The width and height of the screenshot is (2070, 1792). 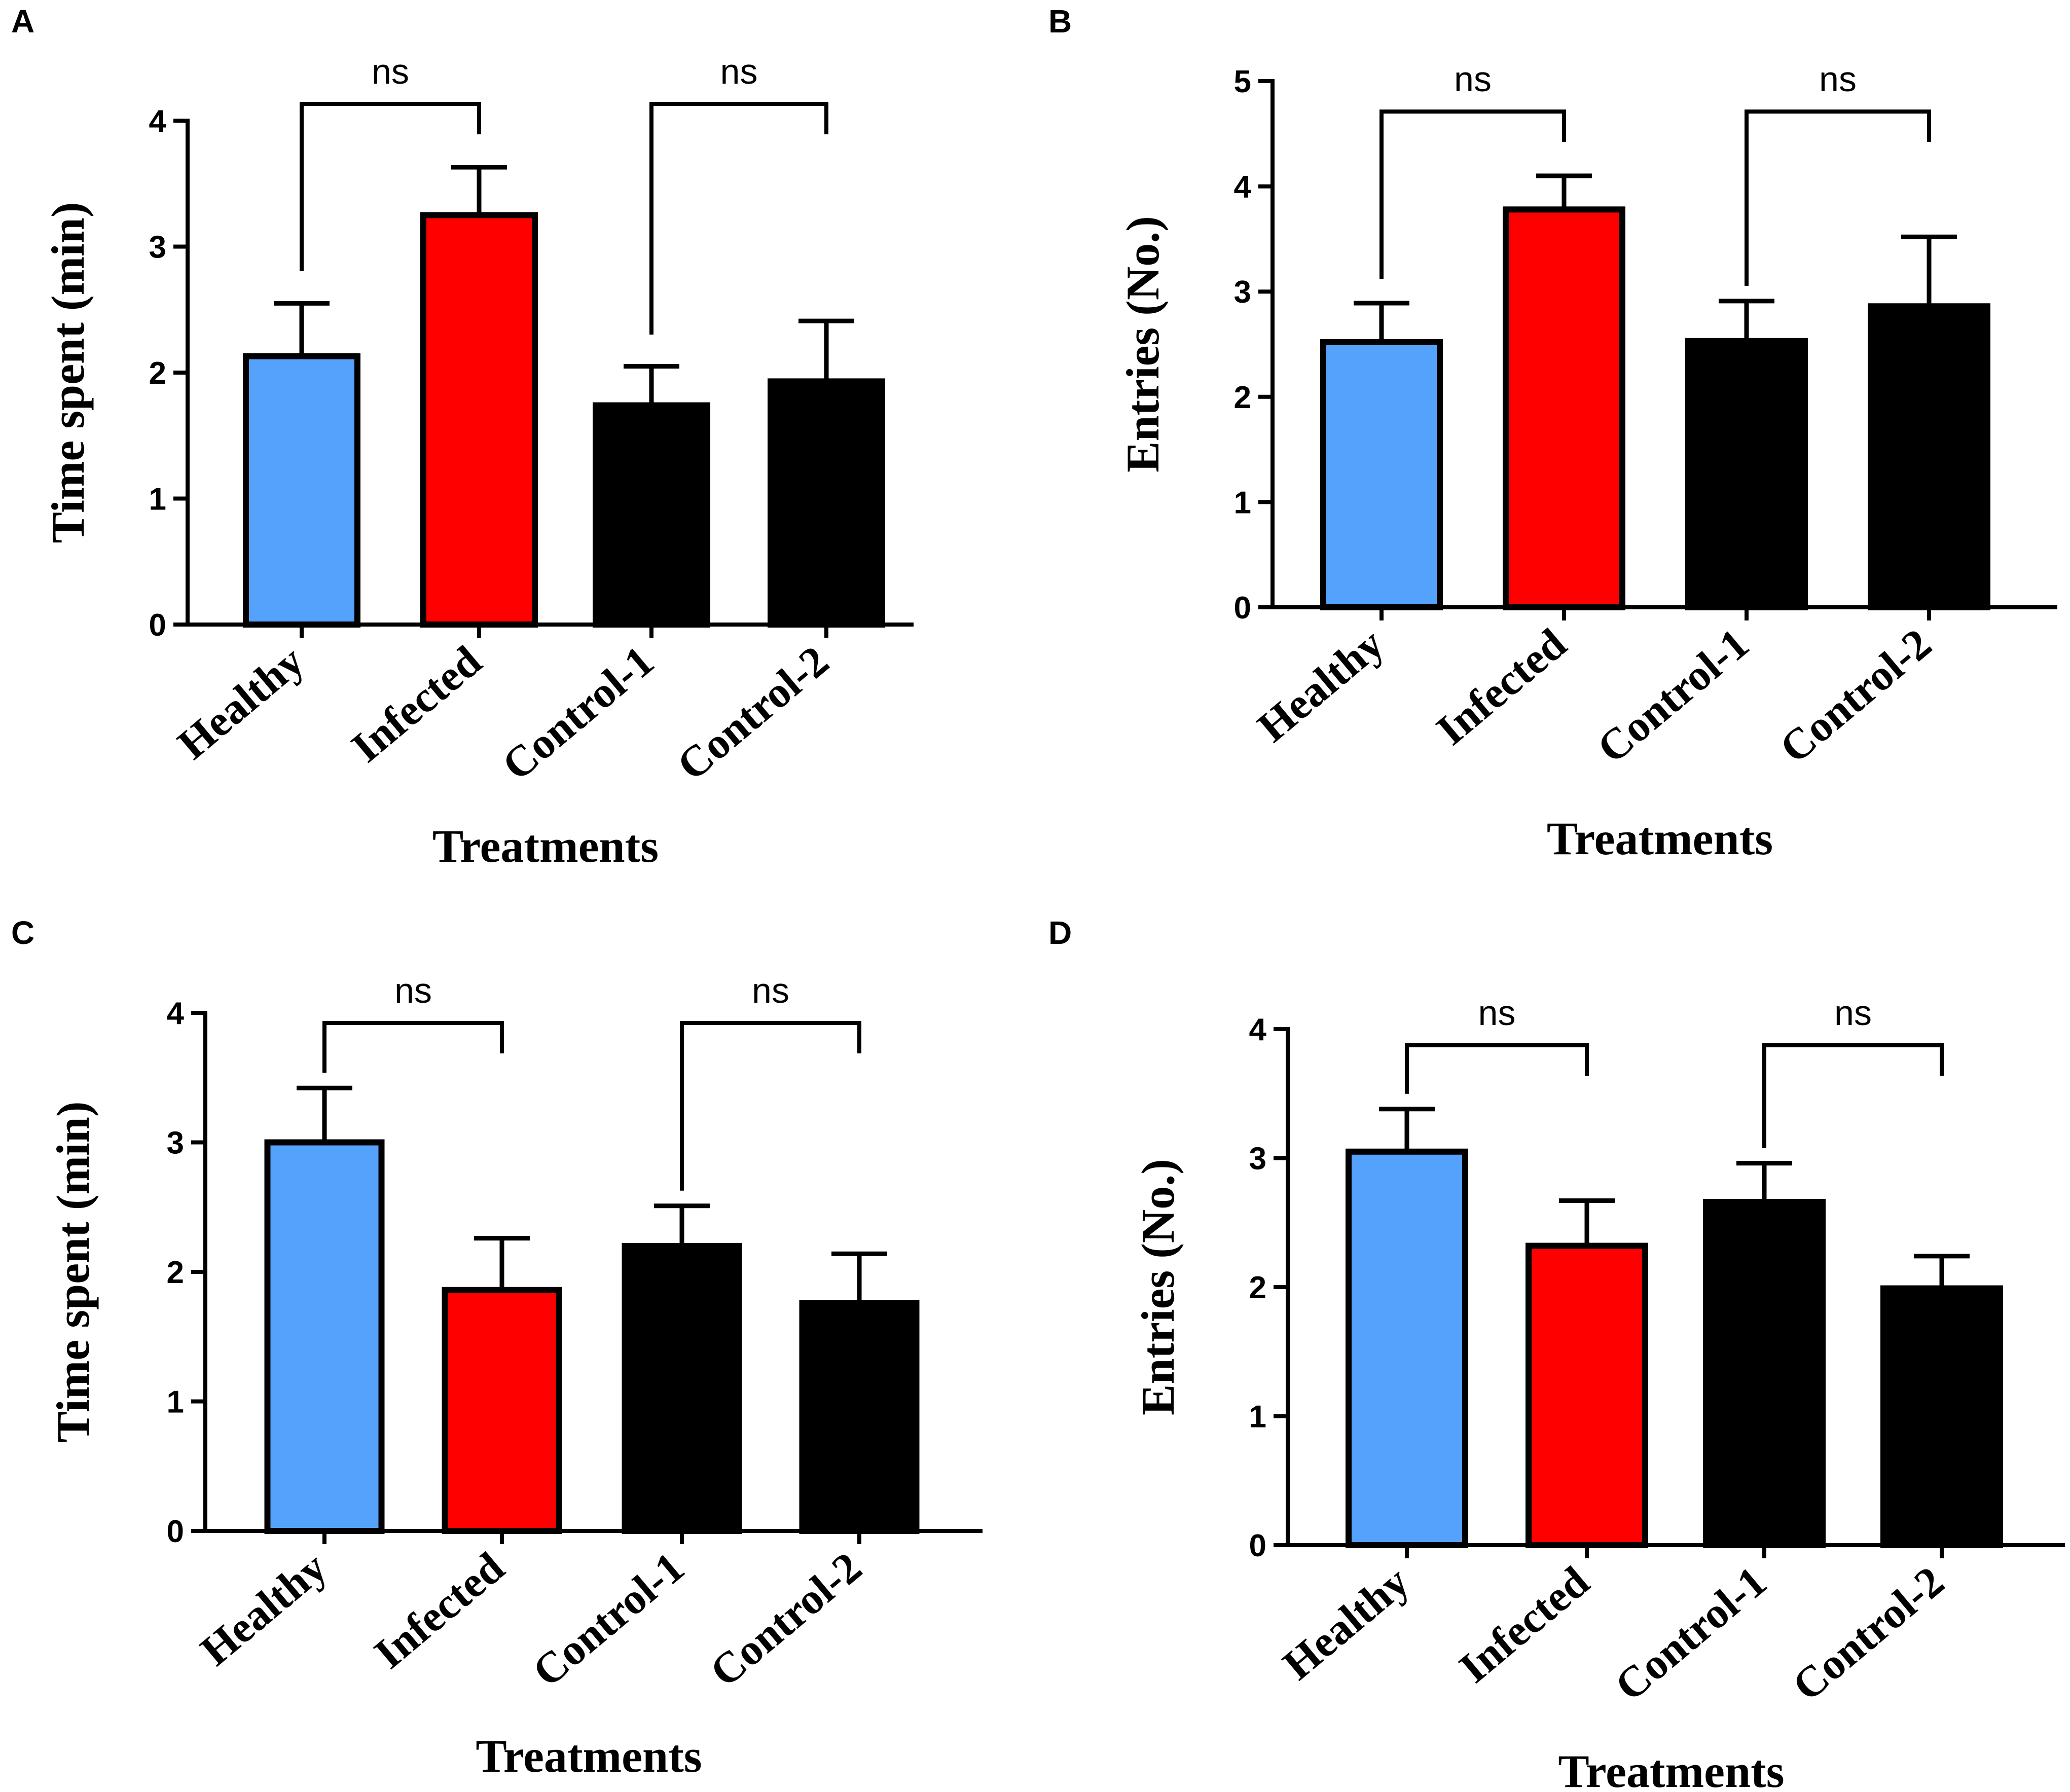 What do you see at coordinates (1060, 21) in the screenshot?
I see `panel-letter: B` at bounding box center [1060, 21].